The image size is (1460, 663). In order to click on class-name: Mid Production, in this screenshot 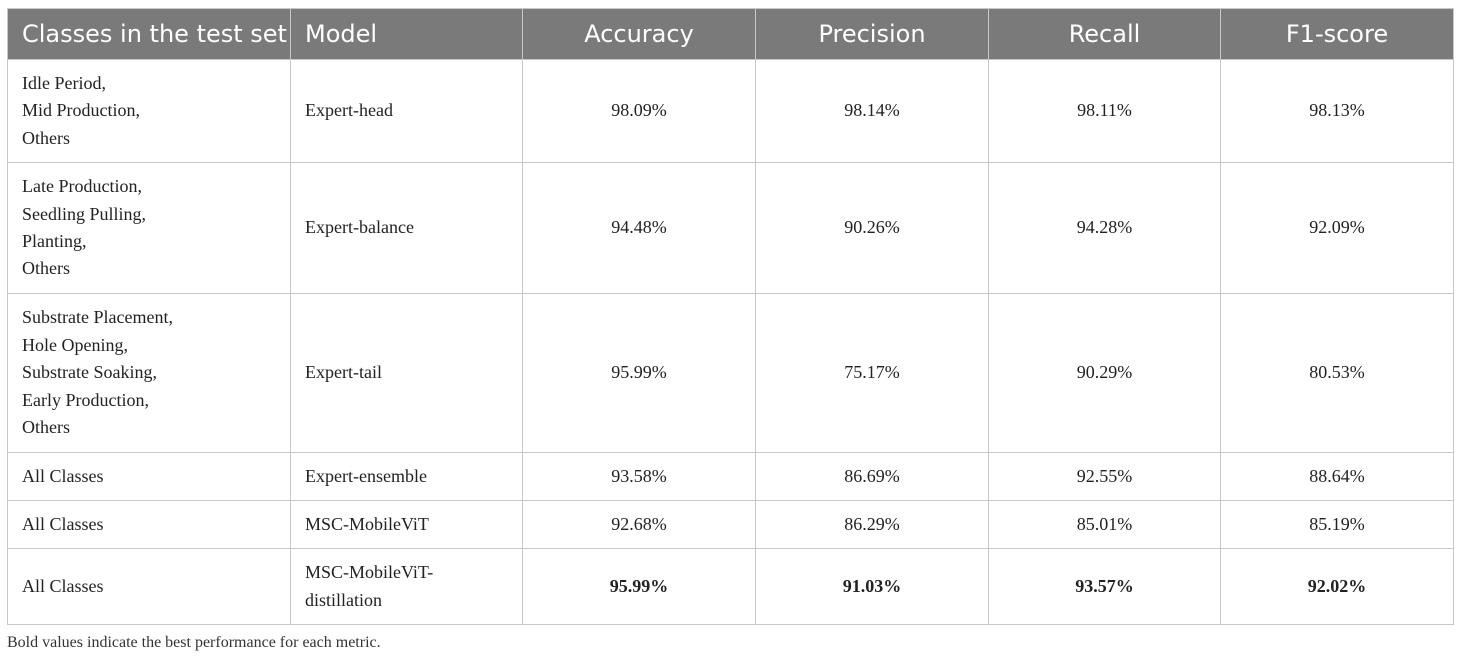, I will do `click(81, 110)`.